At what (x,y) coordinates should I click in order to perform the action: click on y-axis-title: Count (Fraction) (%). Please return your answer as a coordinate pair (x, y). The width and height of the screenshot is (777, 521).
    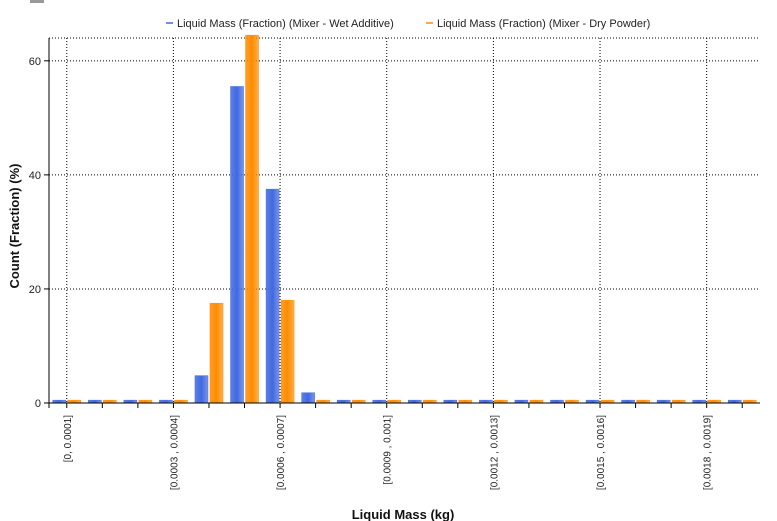
    Looking at the image, I should click on (14, 226).